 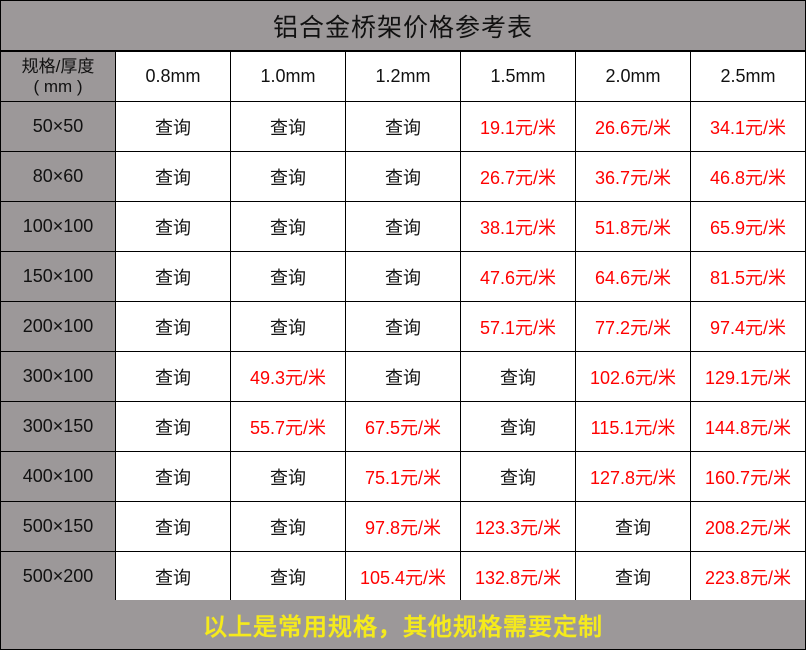 I want to click on table-row: 80×60 查询 查询 查询 26.7元/米 36.7元/米 46.8元/米, so click(x=403, y=176).